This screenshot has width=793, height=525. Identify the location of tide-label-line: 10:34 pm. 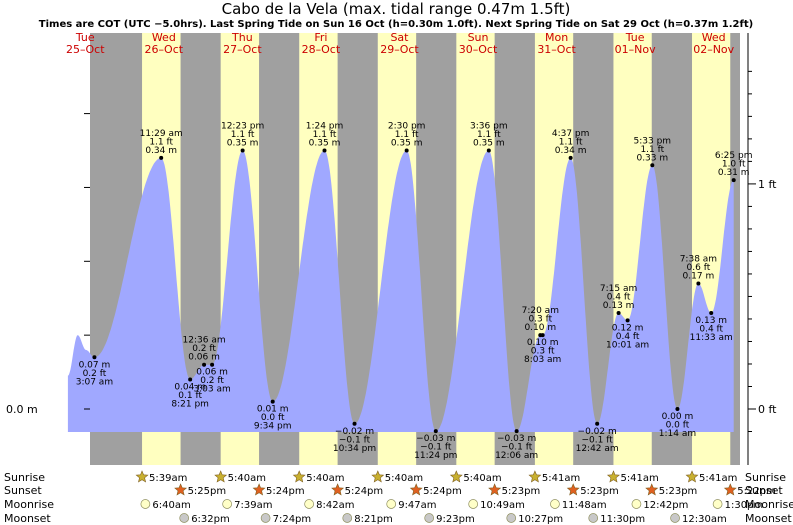
(354, 449).